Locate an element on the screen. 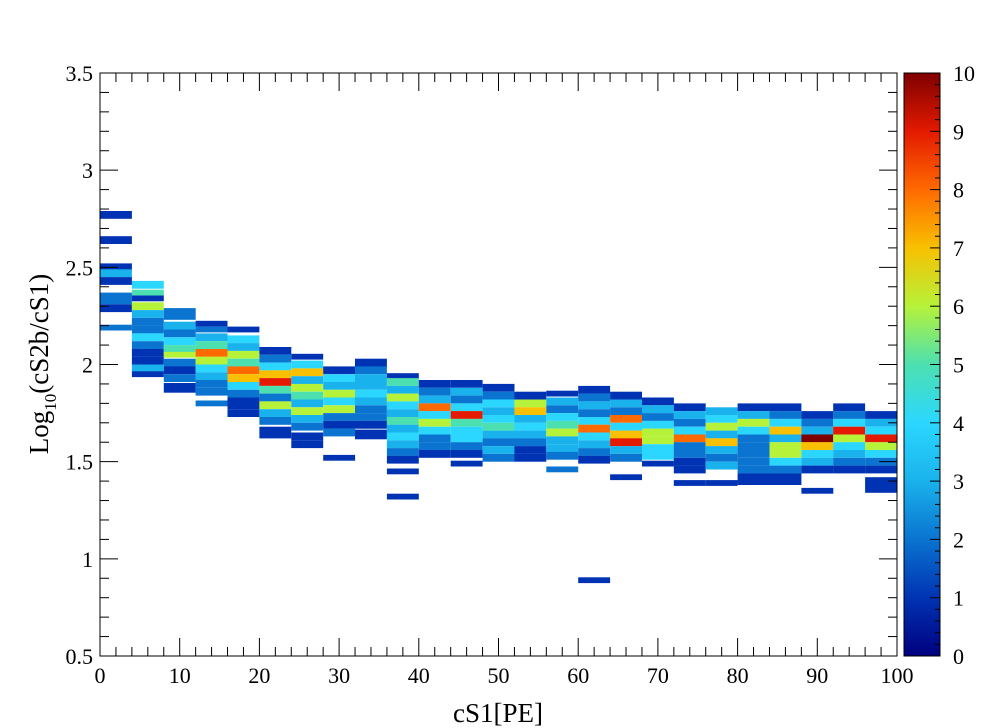 The image size is (998, 728). x-tick-label: 60 is located at coordinates (578, 675).